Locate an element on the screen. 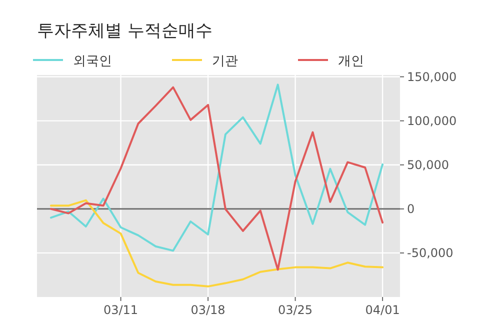 This screenshot has height=323, width=500. x-tick-label: 04/01 is located at coordinates (382, 310).